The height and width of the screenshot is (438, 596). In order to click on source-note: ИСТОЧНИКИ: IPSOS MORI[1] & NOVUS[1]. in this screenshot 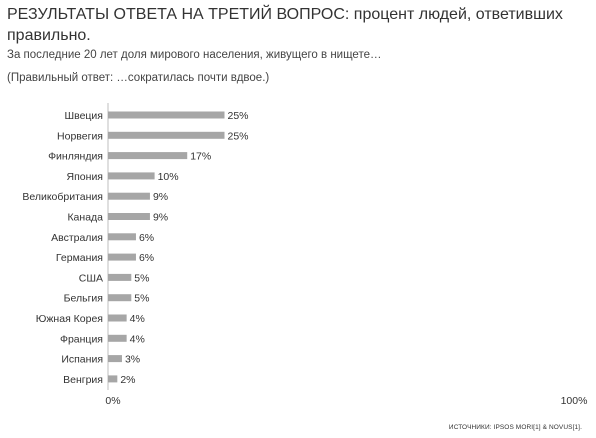, I will do `click(515, 427)`.